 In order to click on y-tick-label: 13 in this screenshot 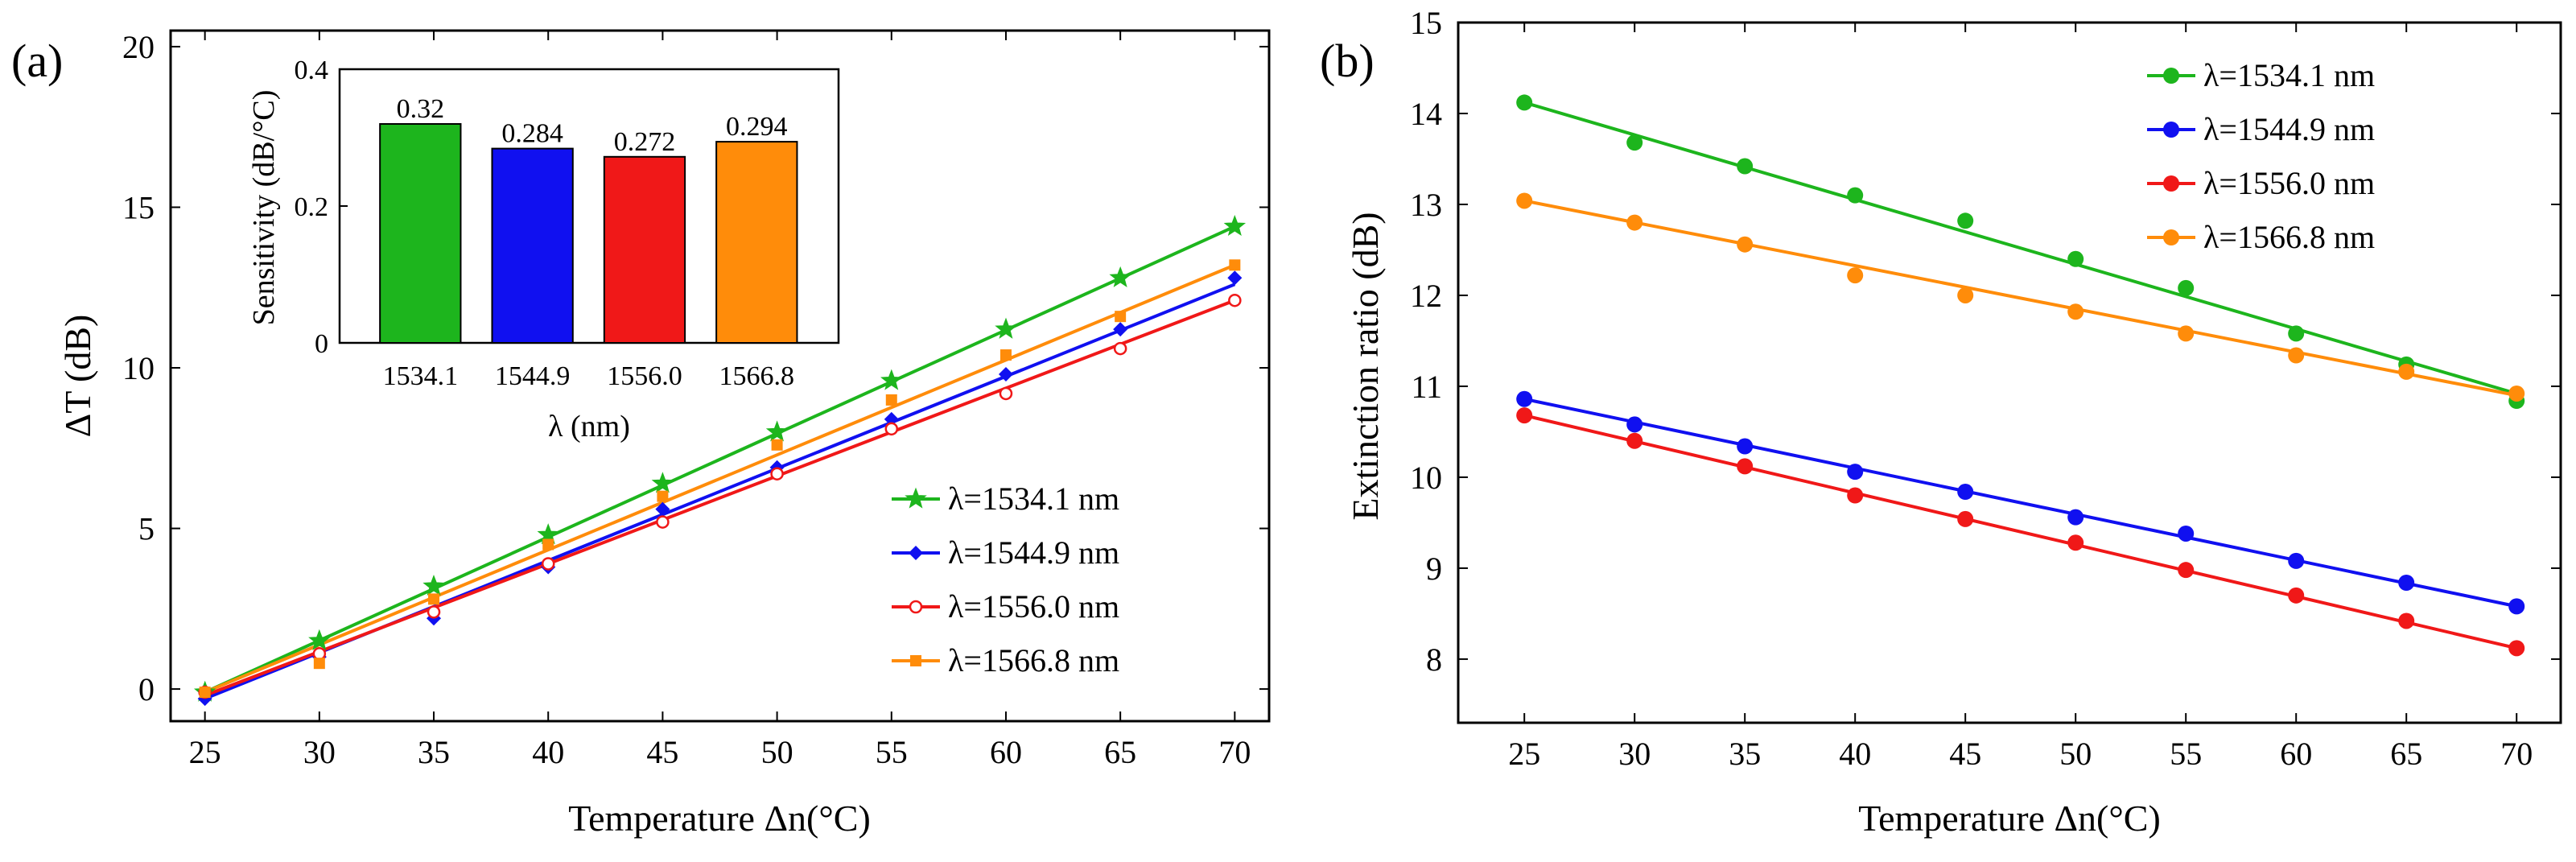, I will do `click(1426, 205)`.